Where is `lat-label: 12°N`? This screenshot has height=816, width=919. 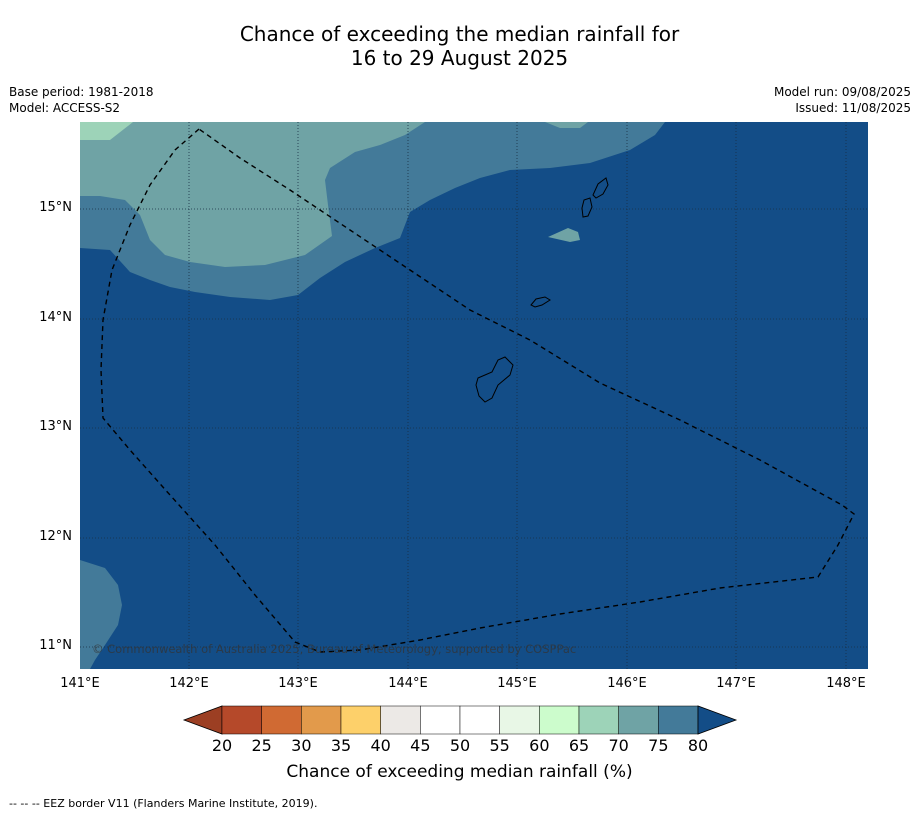
lat-label: 12°N is located at coordinates (55, 536).